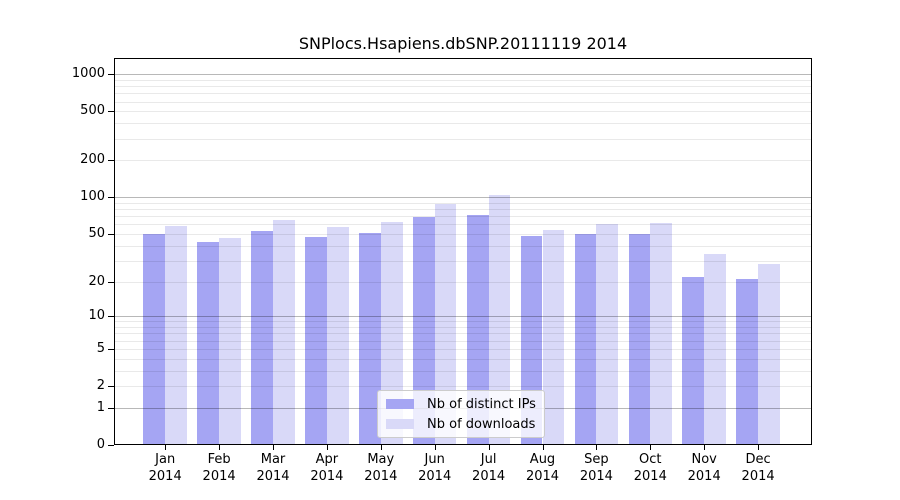 This screenshot has height=500, width=900. What do you see at coordinates (499, 319) in the screenshot?
I see `bar-downloads-jul` at bounding box center [499, 319].